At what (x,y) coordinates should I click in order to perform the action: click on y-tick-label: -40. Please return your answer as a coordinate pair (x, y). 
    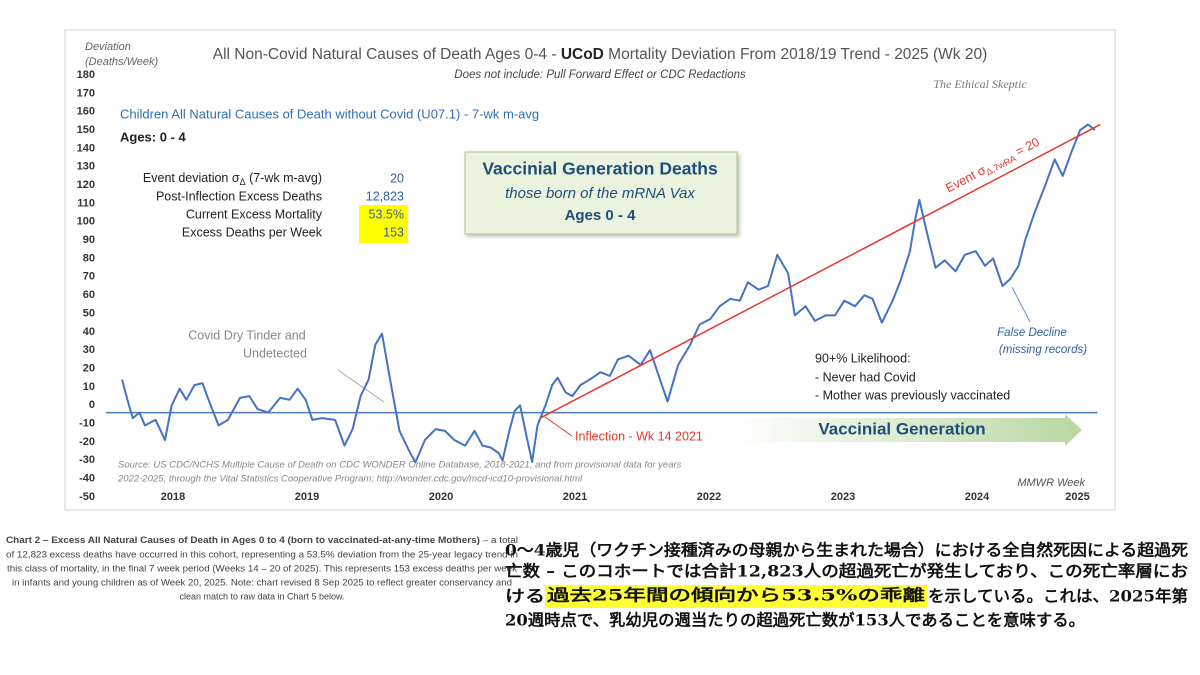
    Looking at the image, I should click on (87, 479).